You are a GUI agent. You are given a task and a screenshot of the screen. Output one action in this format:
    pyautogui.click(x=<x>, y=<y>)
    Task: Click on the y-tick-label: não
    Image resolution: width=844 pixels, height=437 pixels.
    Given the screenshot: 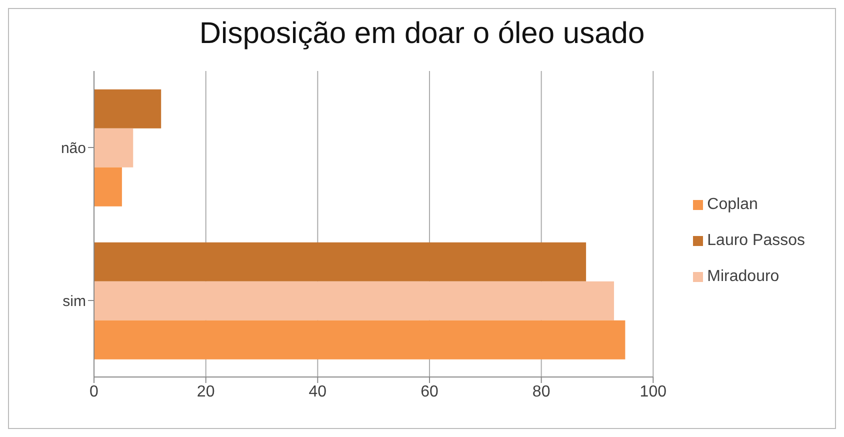 What is the action you would take?
    pyautogui.click(x=73, y=148)
    